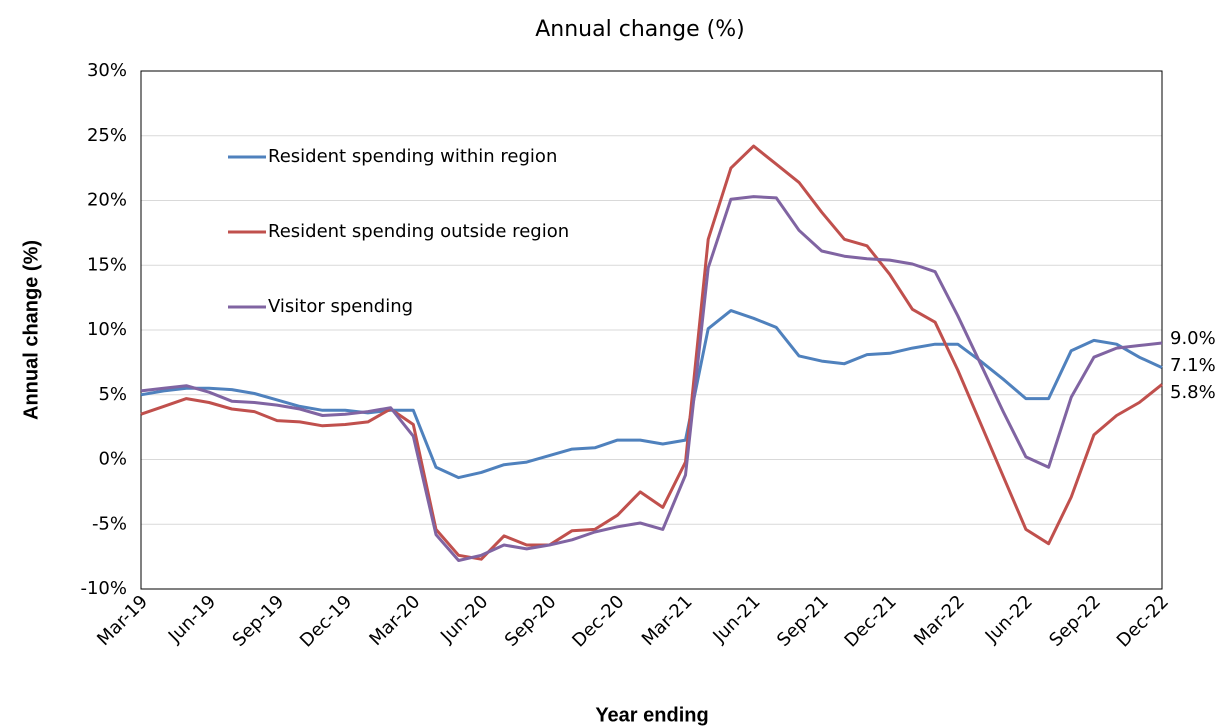 The width and height of the screenshot is (1229, 728). Describe the element at coordinates (803, 621) in the screenshot. I see `x-tick-label: Sep-21` at that location.